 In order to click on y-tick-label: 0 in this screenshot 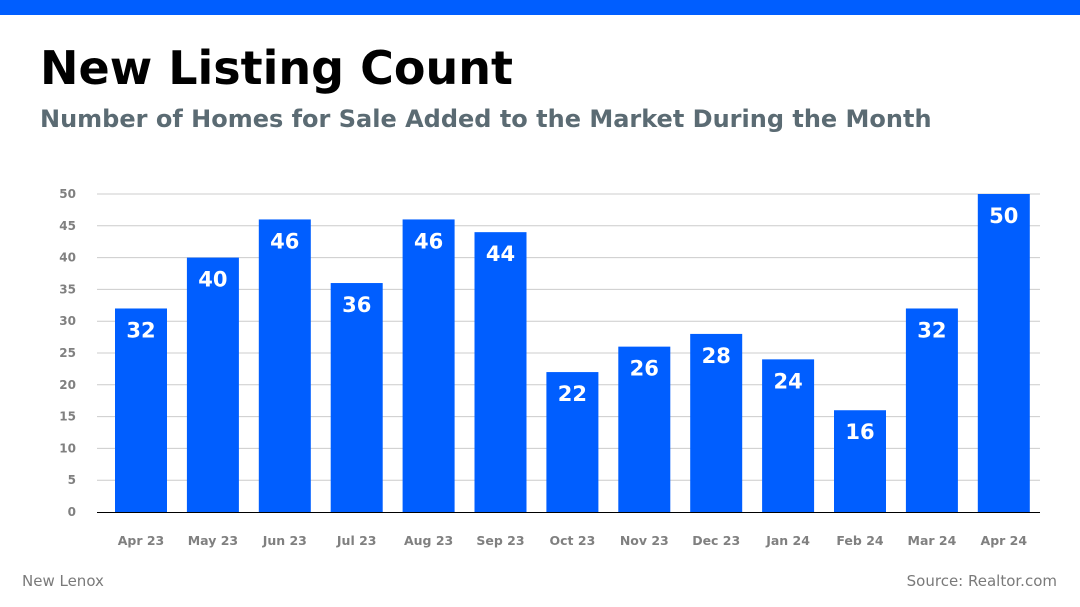, I will do `click(72, 512)`.